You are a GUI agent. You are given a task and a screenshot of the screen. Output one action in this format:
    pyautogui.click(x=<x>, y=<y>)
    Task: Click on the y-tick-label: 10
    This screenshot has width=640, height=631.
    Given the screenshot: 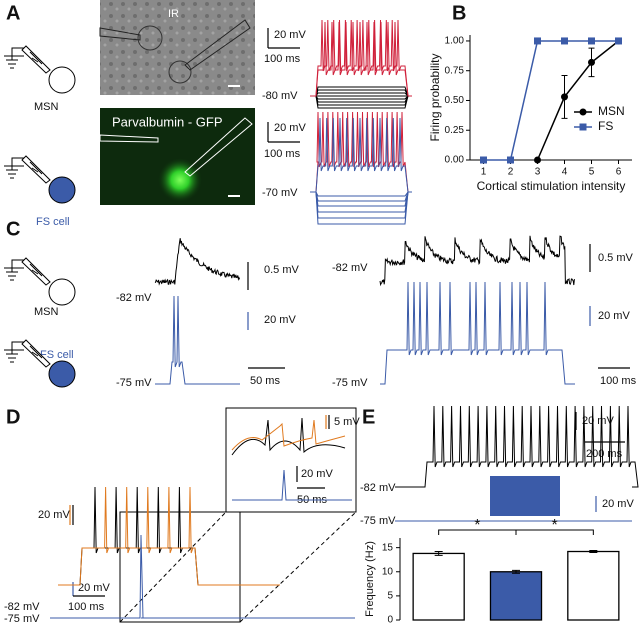 What is the action you would take?
    pyautogui.click(x=388, y=571)
    